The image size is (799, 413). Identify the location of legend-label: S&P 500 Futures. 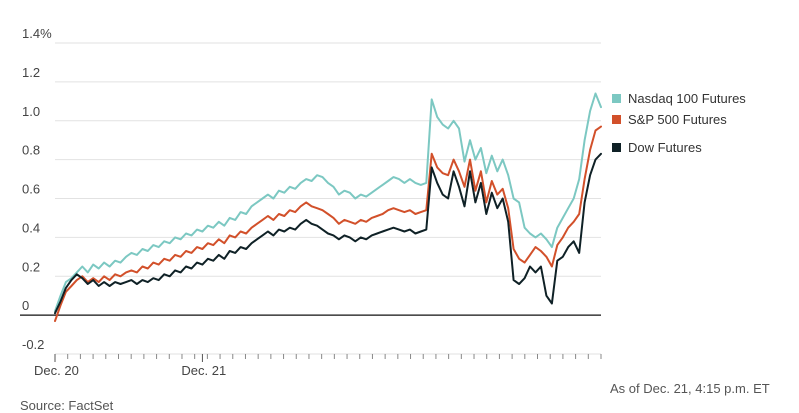
(677, 119).